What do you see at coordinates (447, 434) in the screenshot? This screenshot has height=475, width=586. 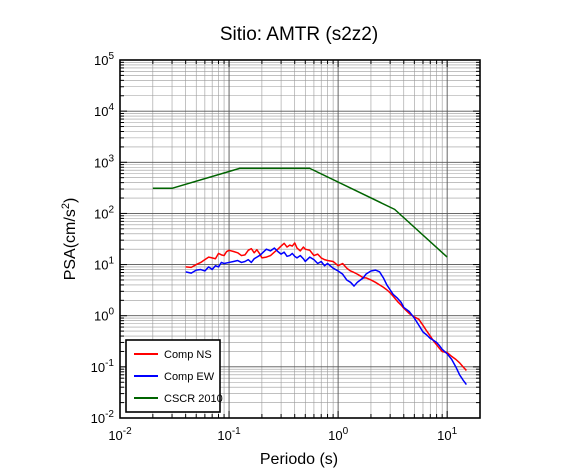 I see `x-tick-label: 10¹` at bounding box center [447, 434].